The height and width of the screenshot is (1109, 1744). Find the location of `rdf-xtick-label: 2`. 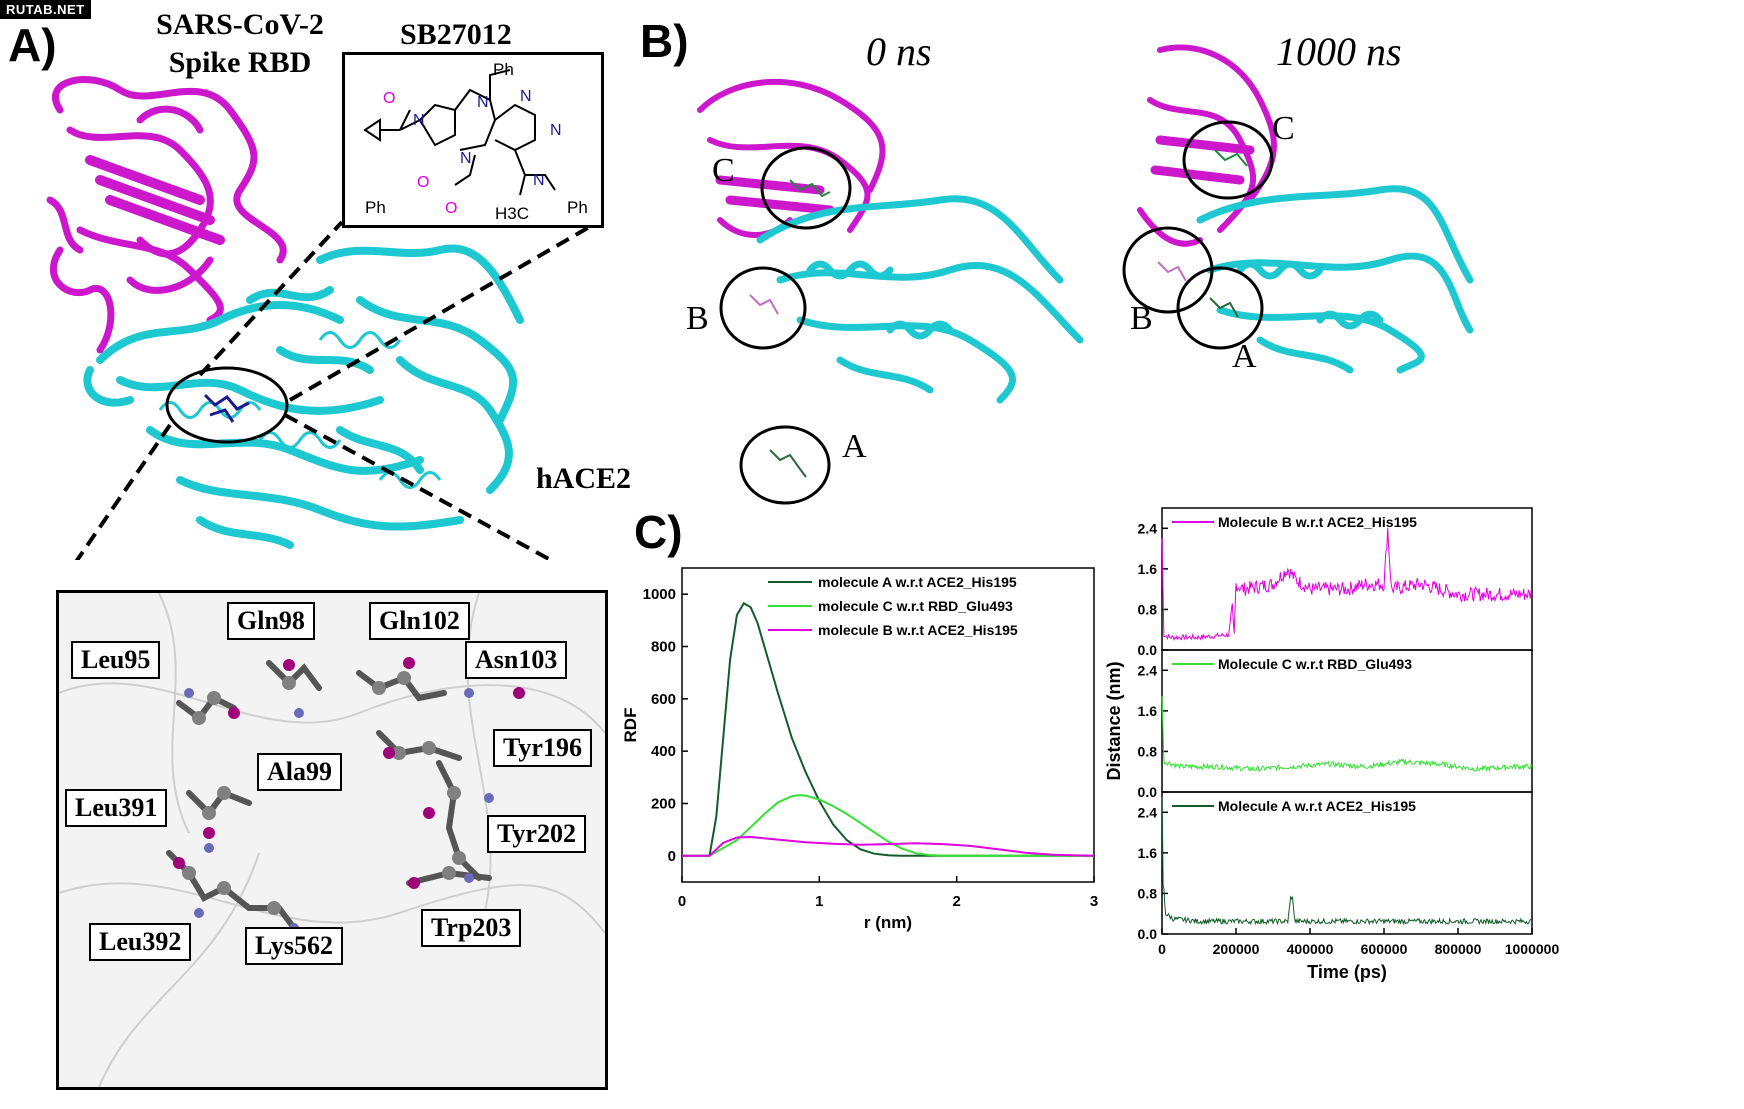

rdf-xtick-label: 2 is located at coordinates (956, 901).